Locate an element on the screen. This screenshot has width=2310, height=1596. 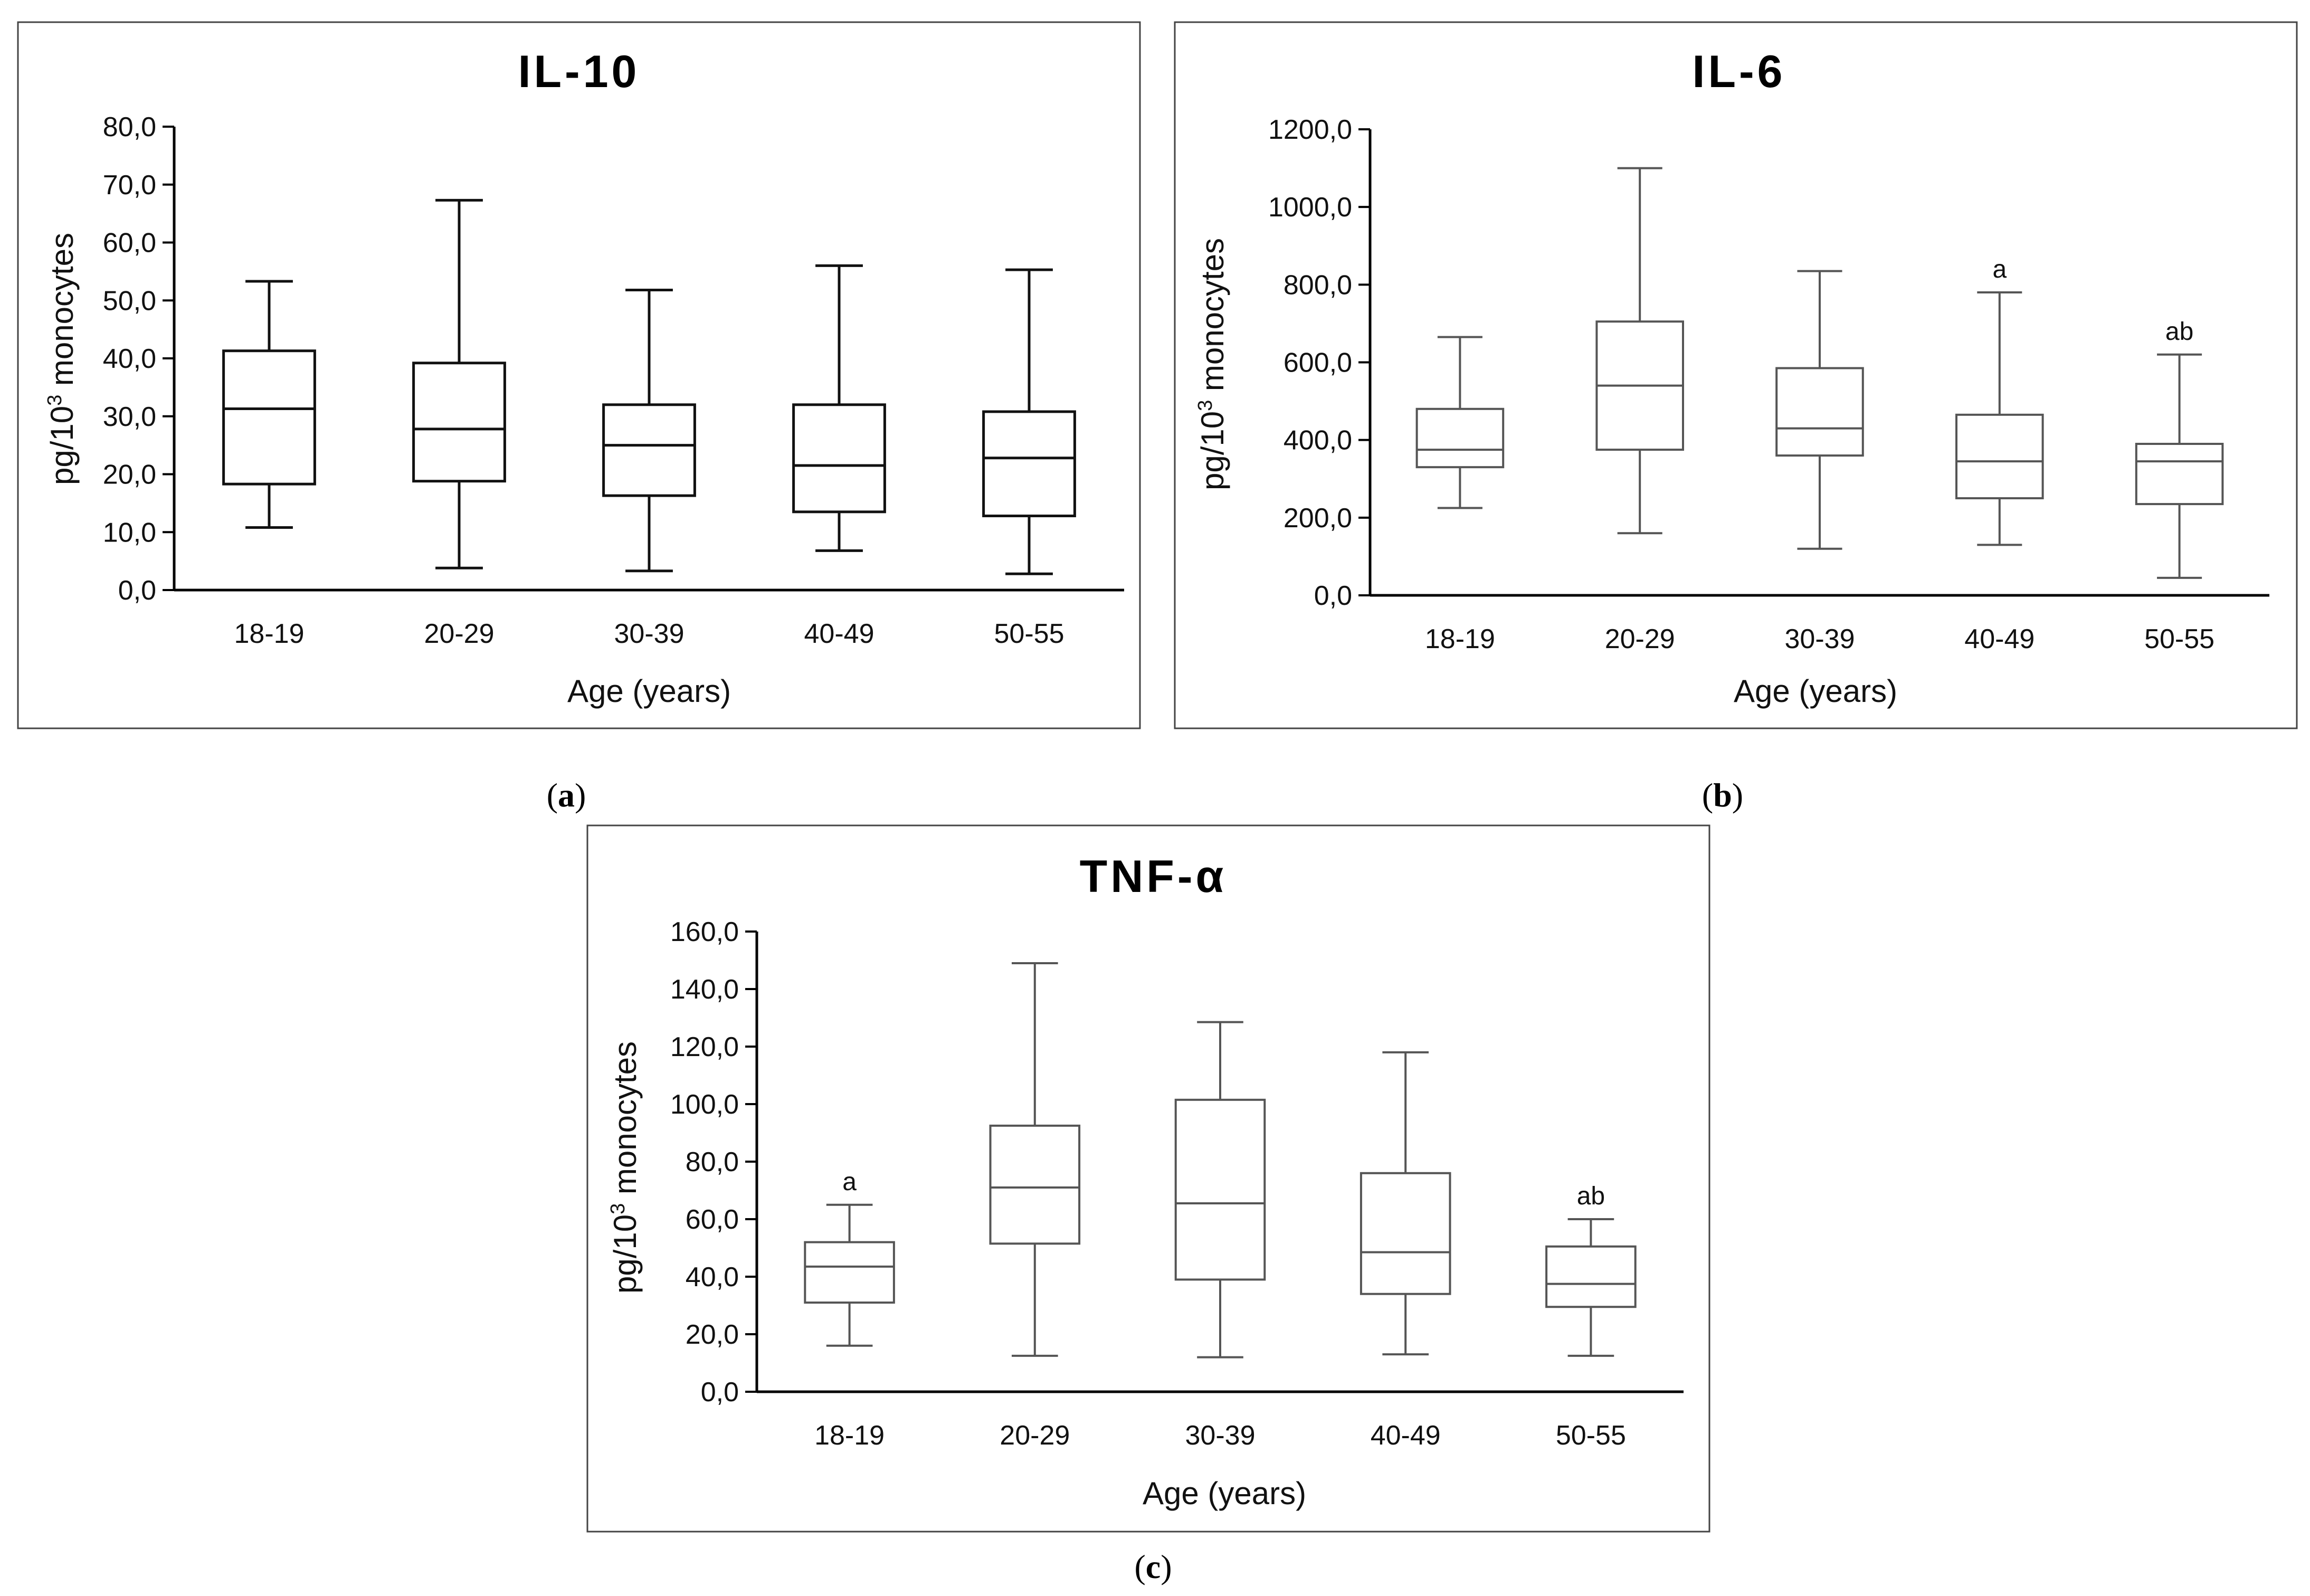
y-tick-label: 600,0 is located at coordinates (1318, 363).